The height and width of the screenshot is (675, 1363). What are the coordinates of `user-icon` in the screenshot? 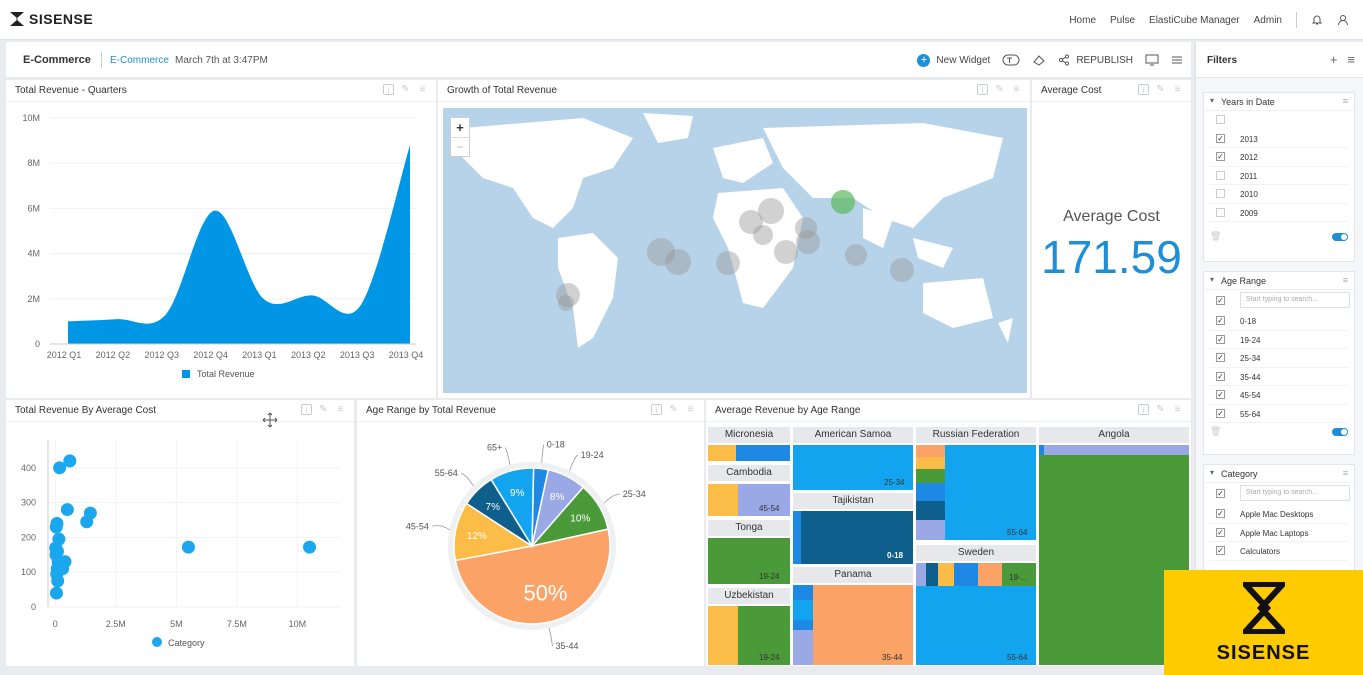 It's located at (1343, 20).